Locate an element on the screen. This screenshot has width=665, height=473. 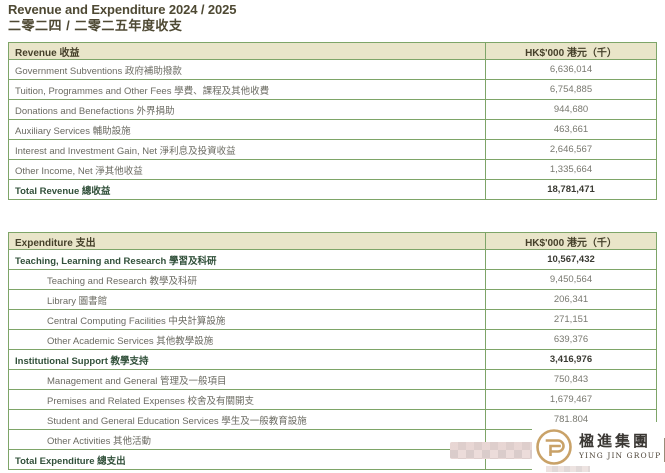
row-label: Library 圖書館 is located at coordinates (247, 299).